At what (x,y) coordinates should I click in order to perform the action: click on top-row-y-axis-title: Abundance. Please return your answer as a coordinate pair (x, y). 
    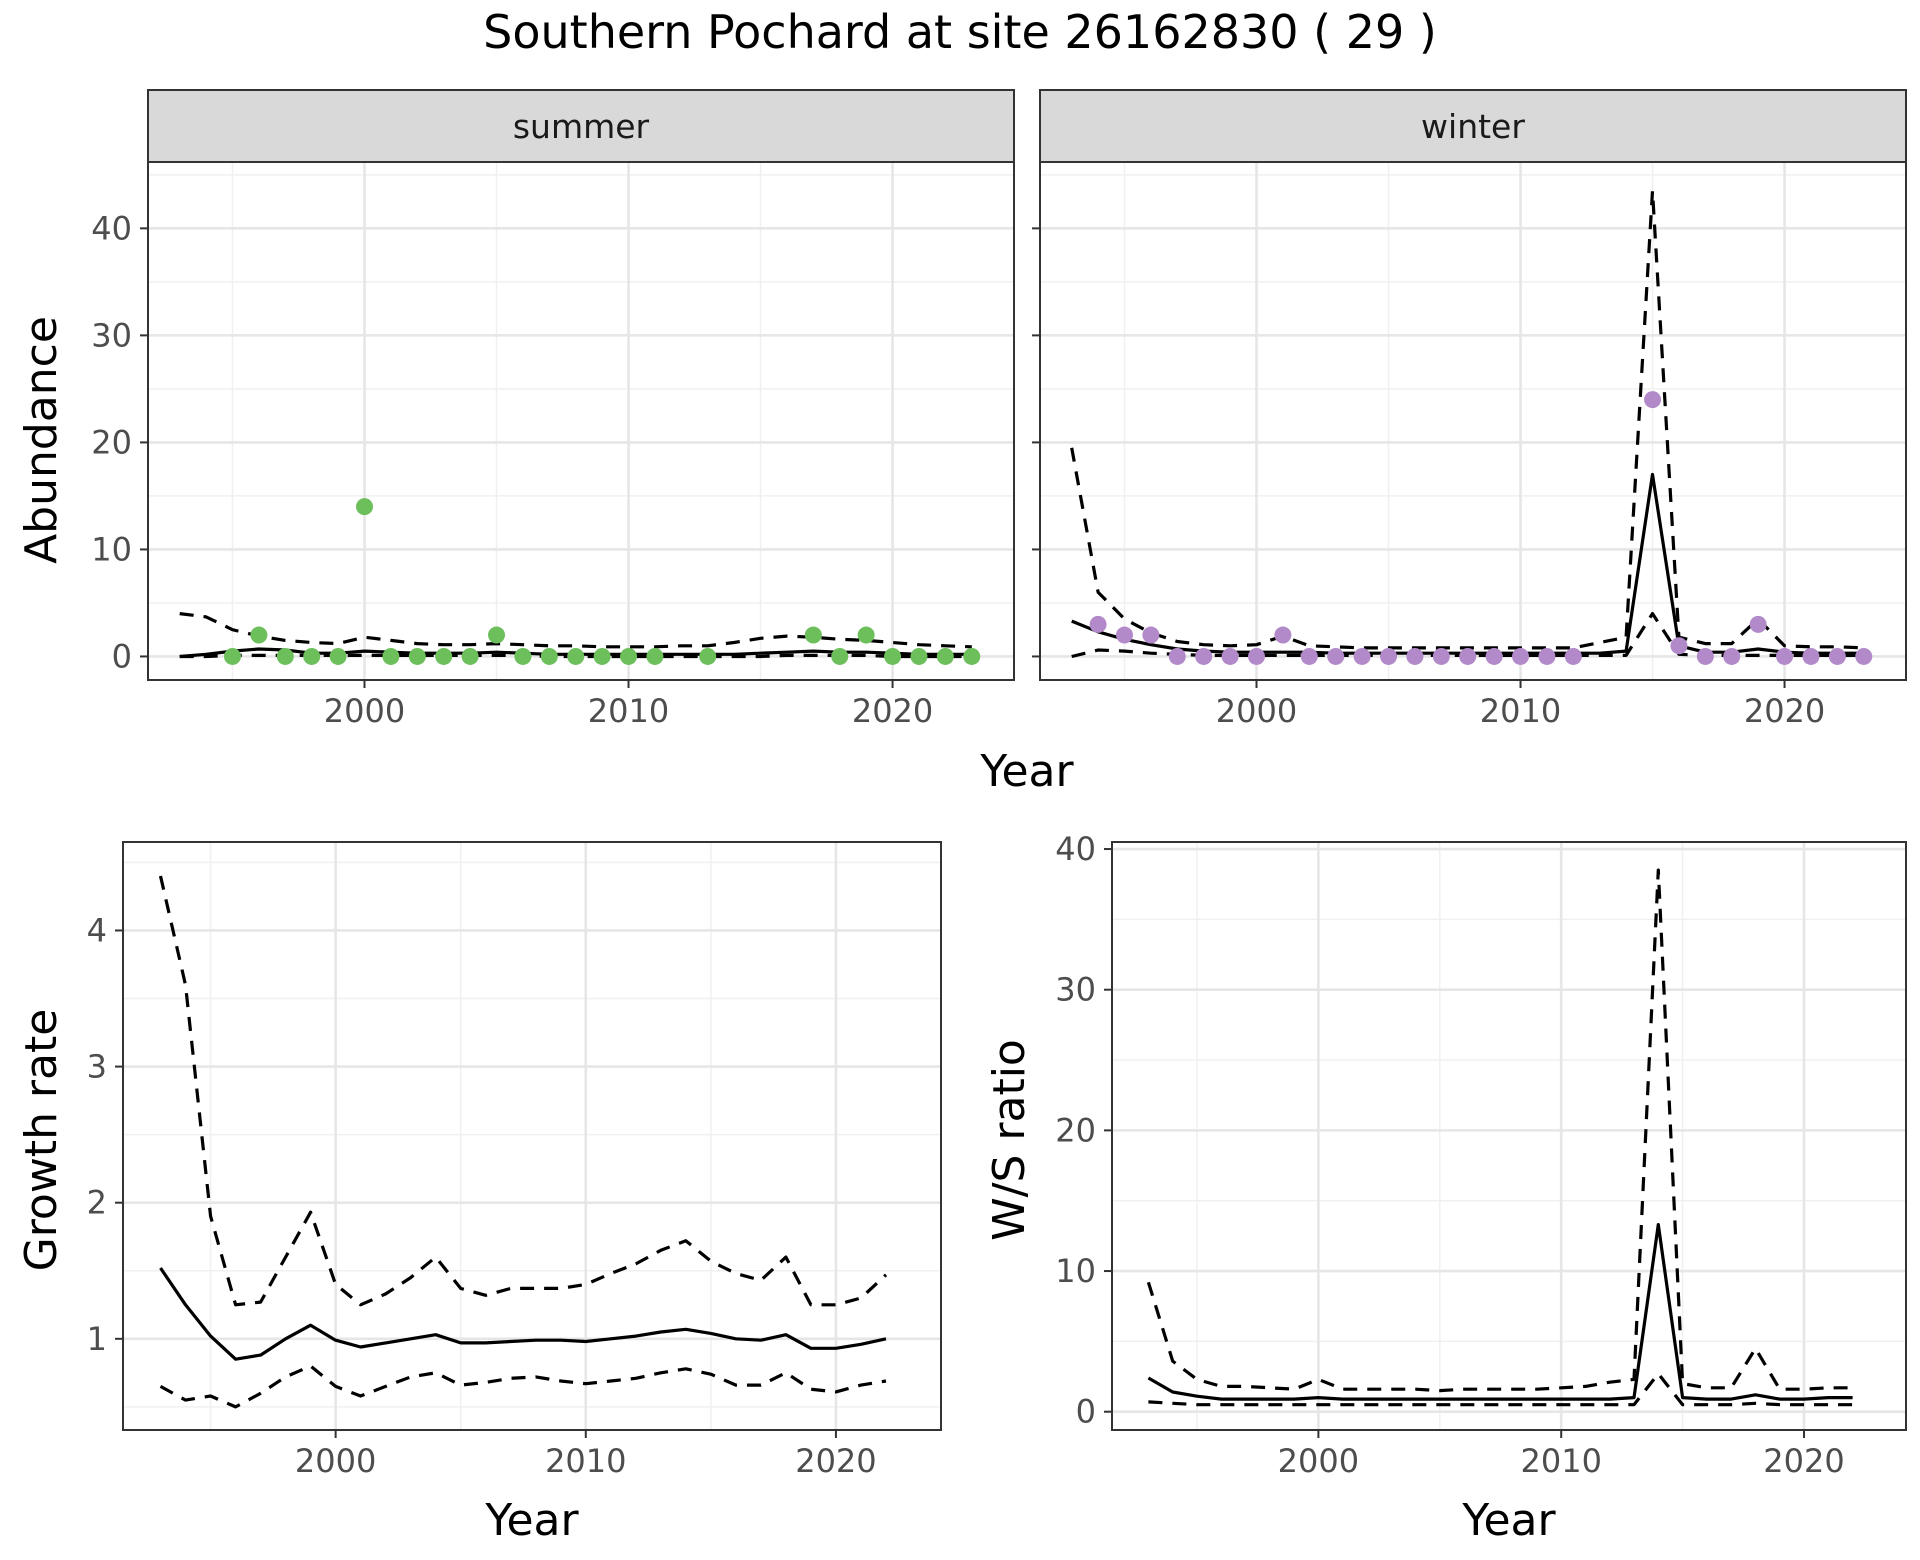
    Looking at the image, I should click on (41, 440).